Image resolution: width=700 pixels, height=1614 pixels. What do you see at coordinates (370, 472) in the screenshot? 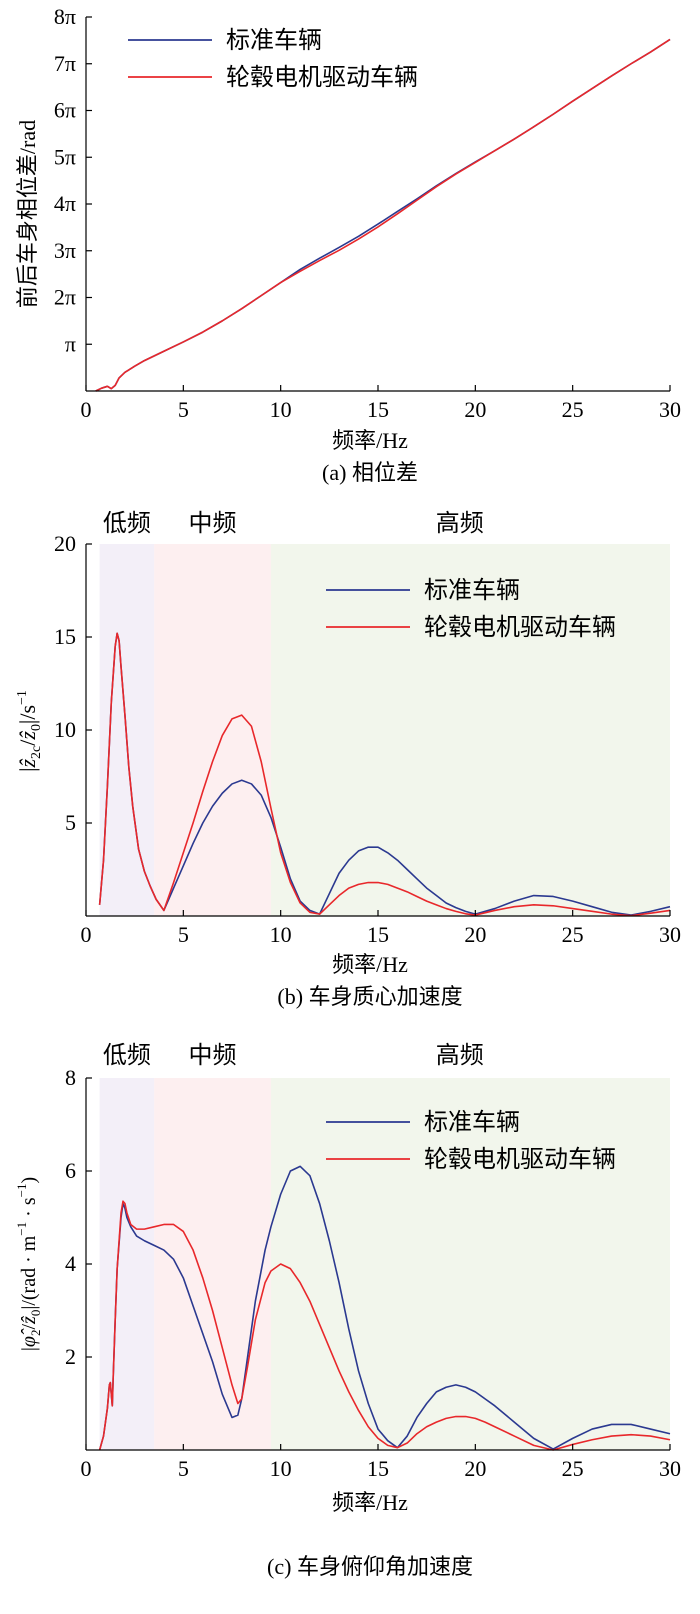
I see `panel-caption: (a) 相位差` at bounding box center [370, 472].